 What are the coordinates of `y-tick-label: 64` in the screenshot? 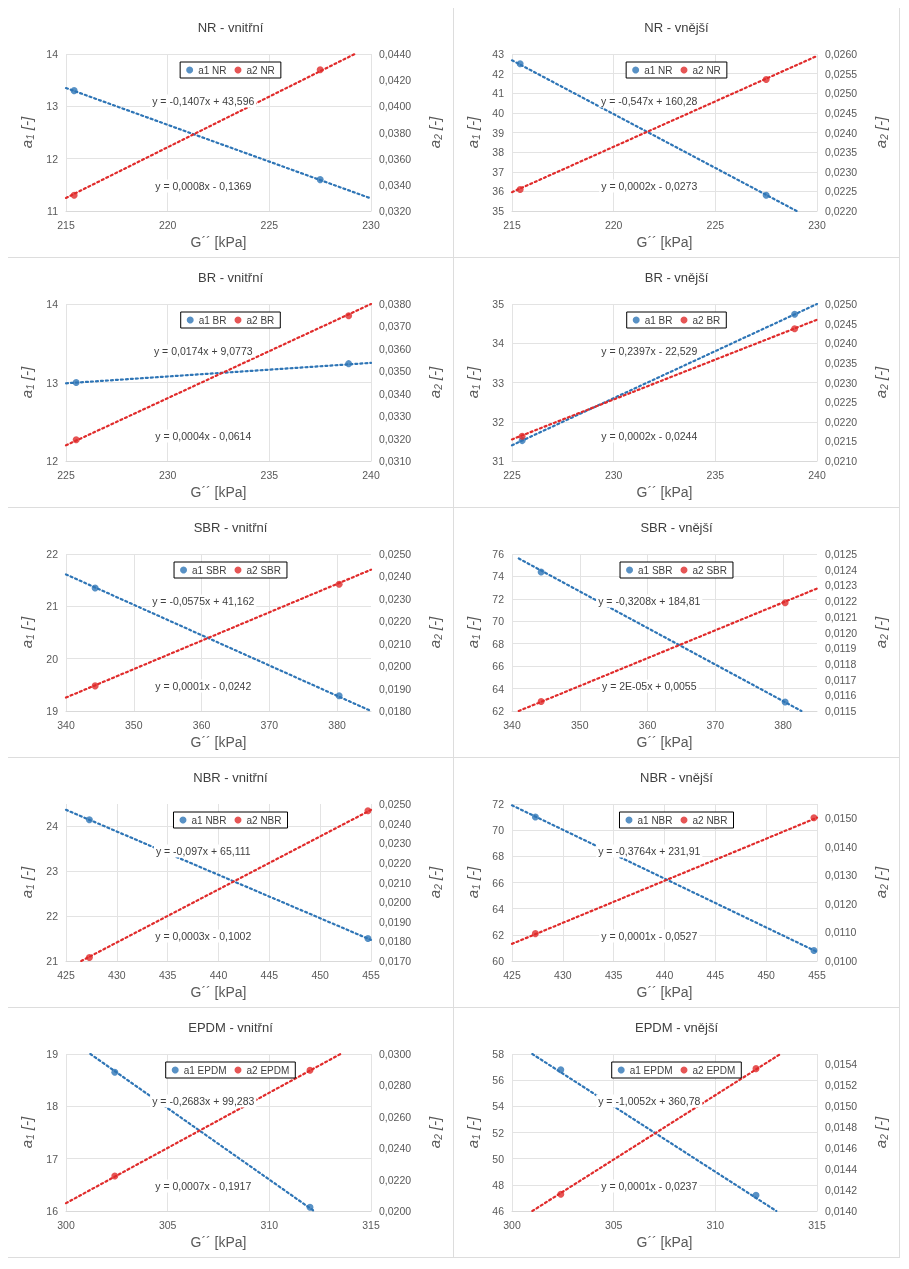 It's located at (498, 908).